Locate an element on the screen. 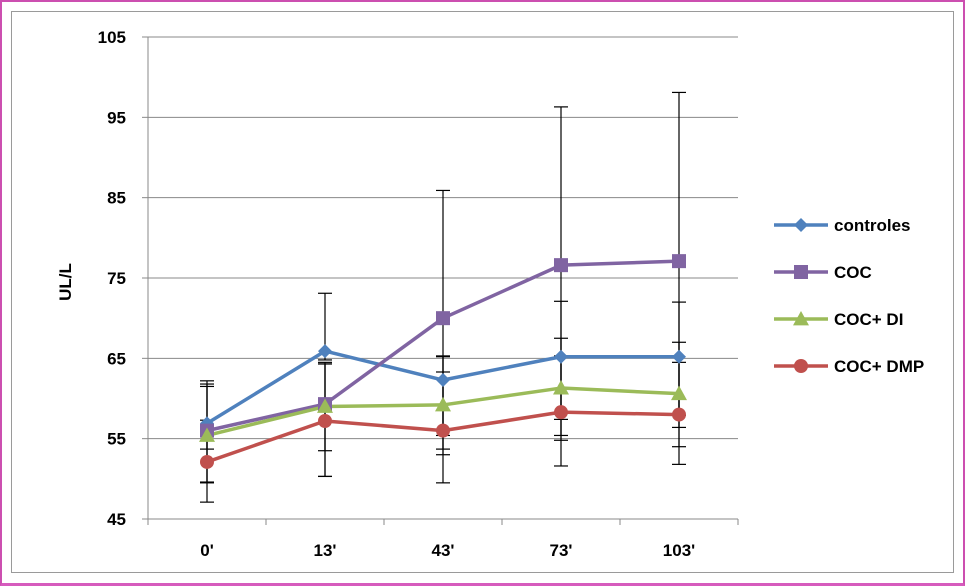 The height and width of the screenshot is (586, 965). y-tick-label: 65 is located at coordinates (116, 358).